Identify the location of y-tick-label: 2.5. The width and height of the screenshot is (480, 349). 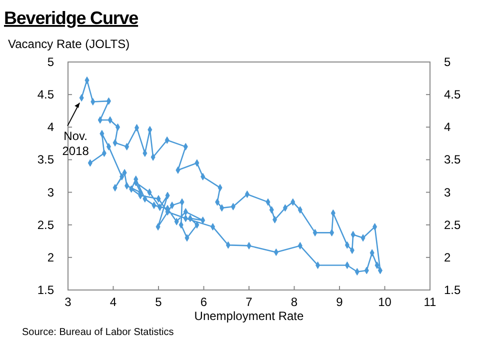
(45, 225).